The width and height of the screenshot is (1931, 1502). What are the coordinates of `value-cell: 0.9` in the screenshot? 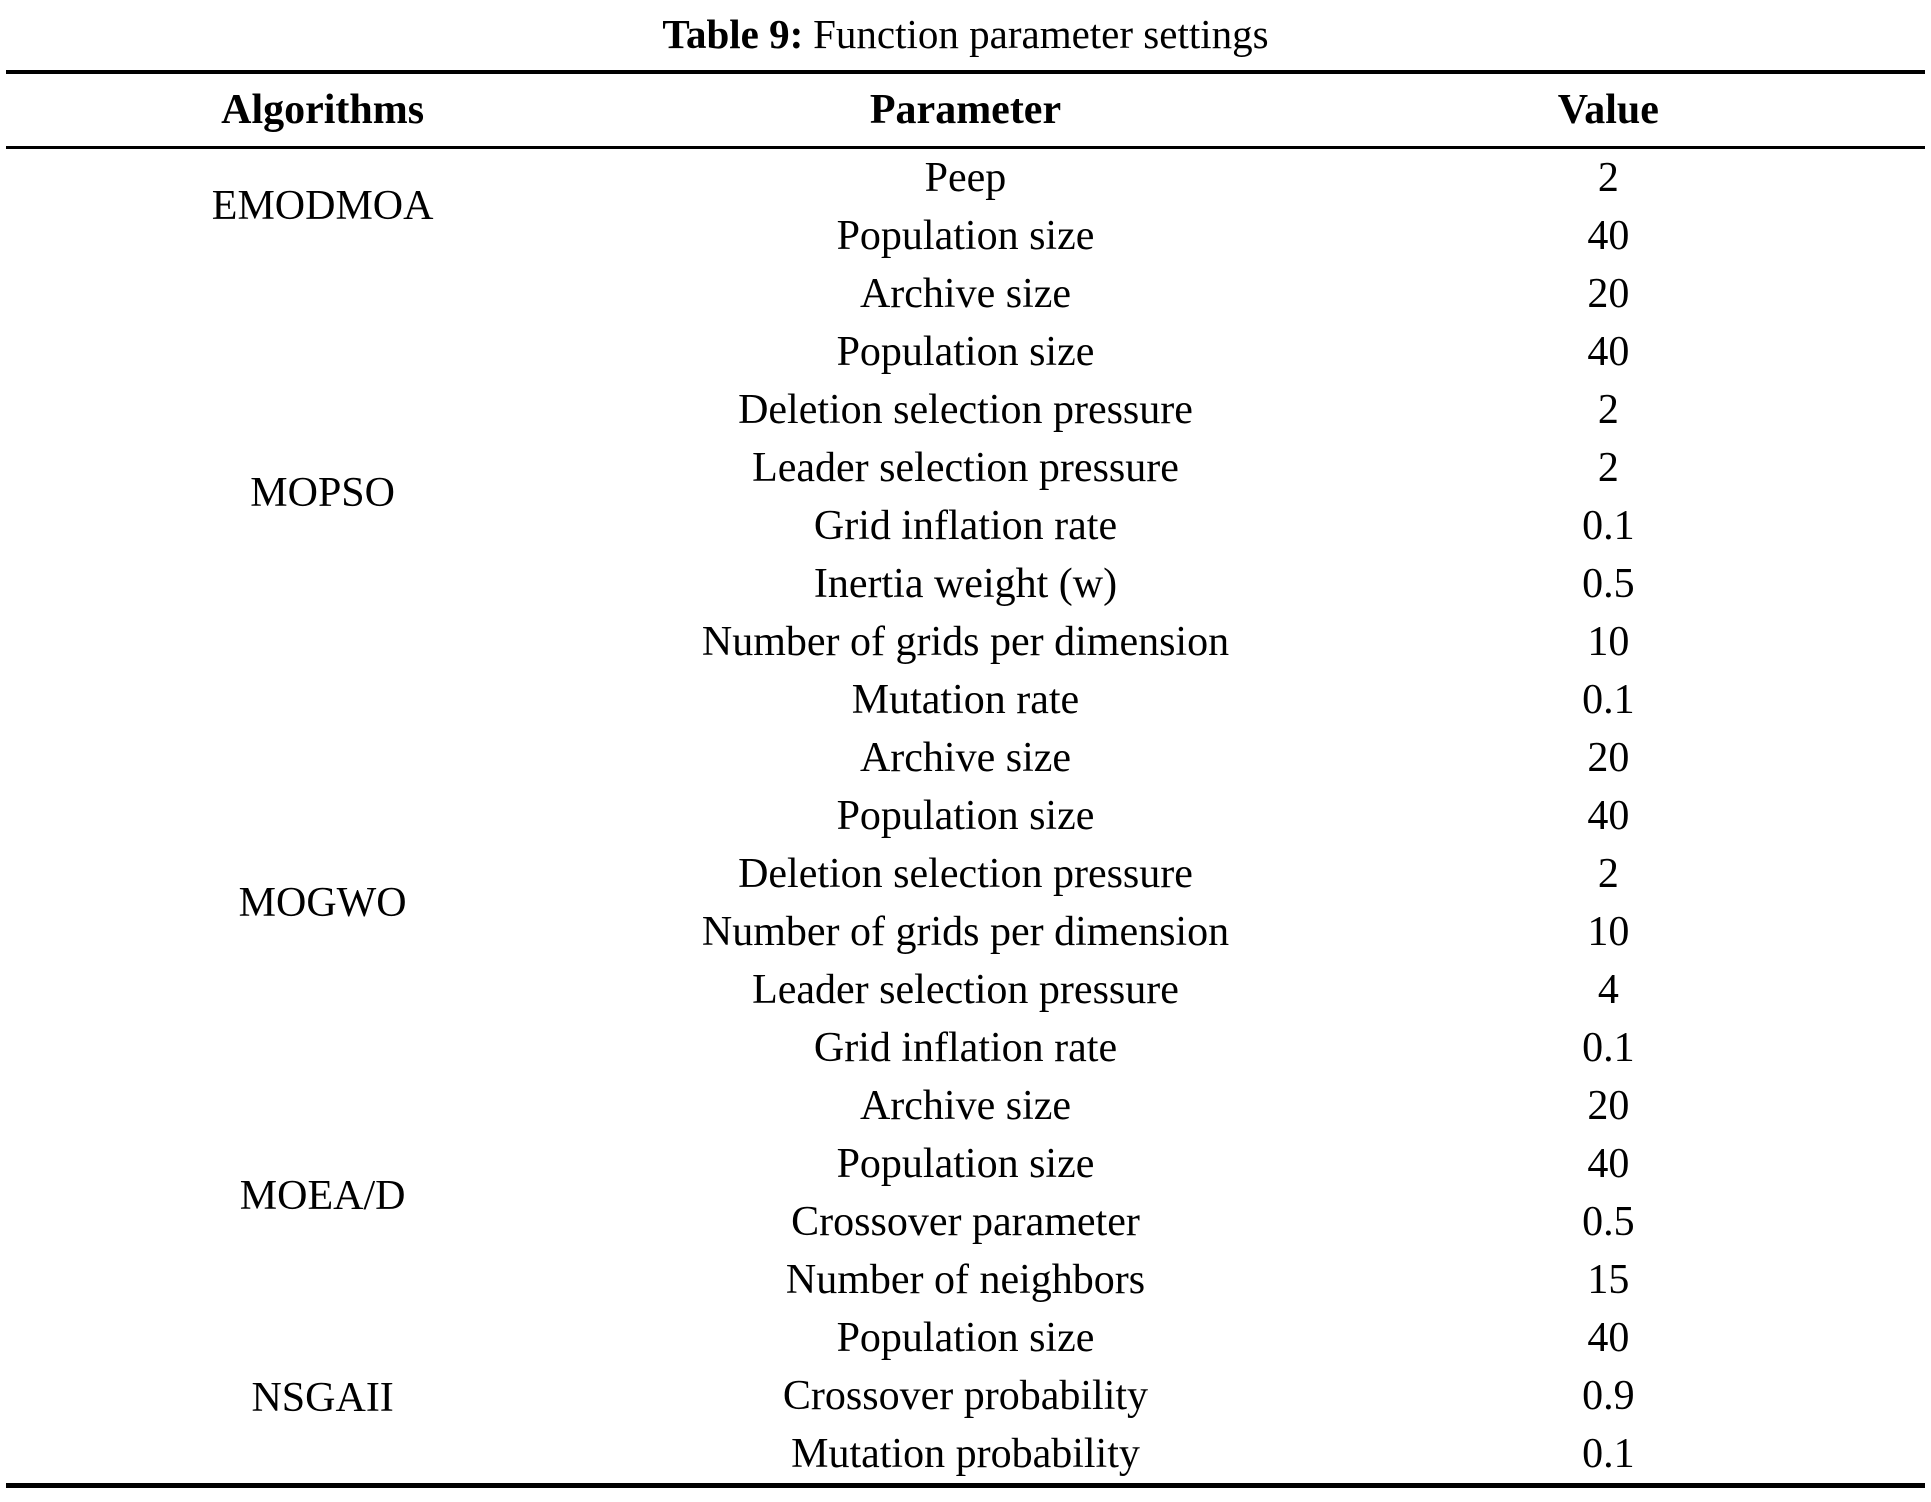 It's located at (1608, 1396).